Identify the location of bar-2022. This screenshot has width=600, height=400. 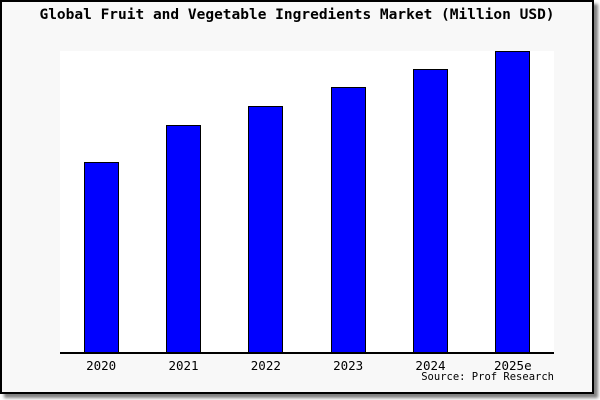
(266, 229).